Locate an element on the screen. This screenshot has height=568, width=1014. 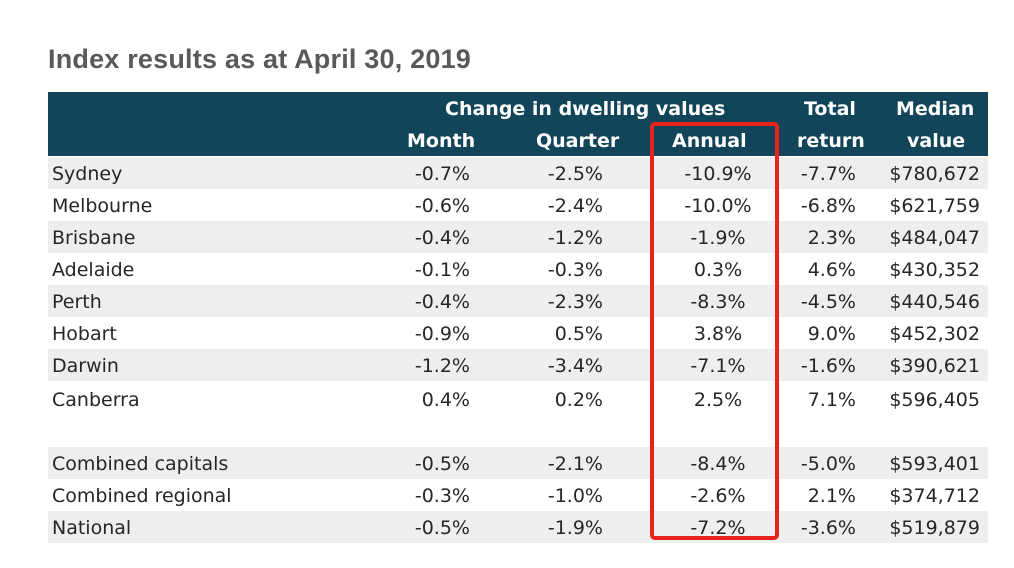
header-quarter: Quarter is located at coordinates (578, 141).